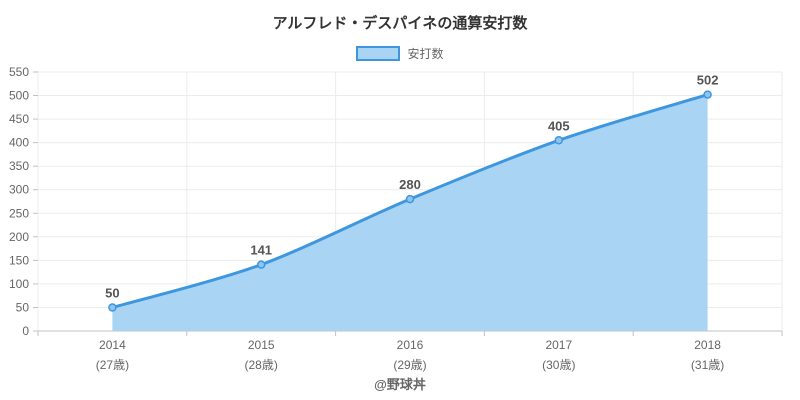  Describe the element at coordinates (19, 213) in the screenshot. I see `y-axis-label: 250` at that location.